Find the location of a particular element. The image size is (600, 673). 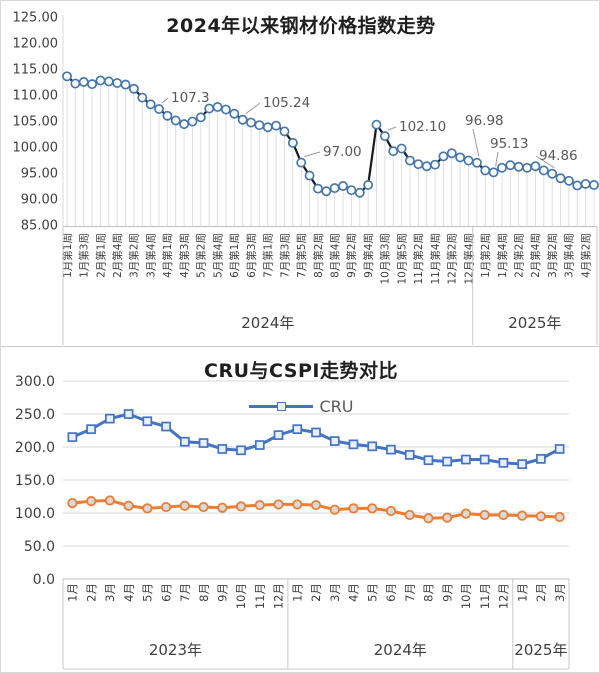

cru-legend-line-icon is located at coordinates (280, 406).